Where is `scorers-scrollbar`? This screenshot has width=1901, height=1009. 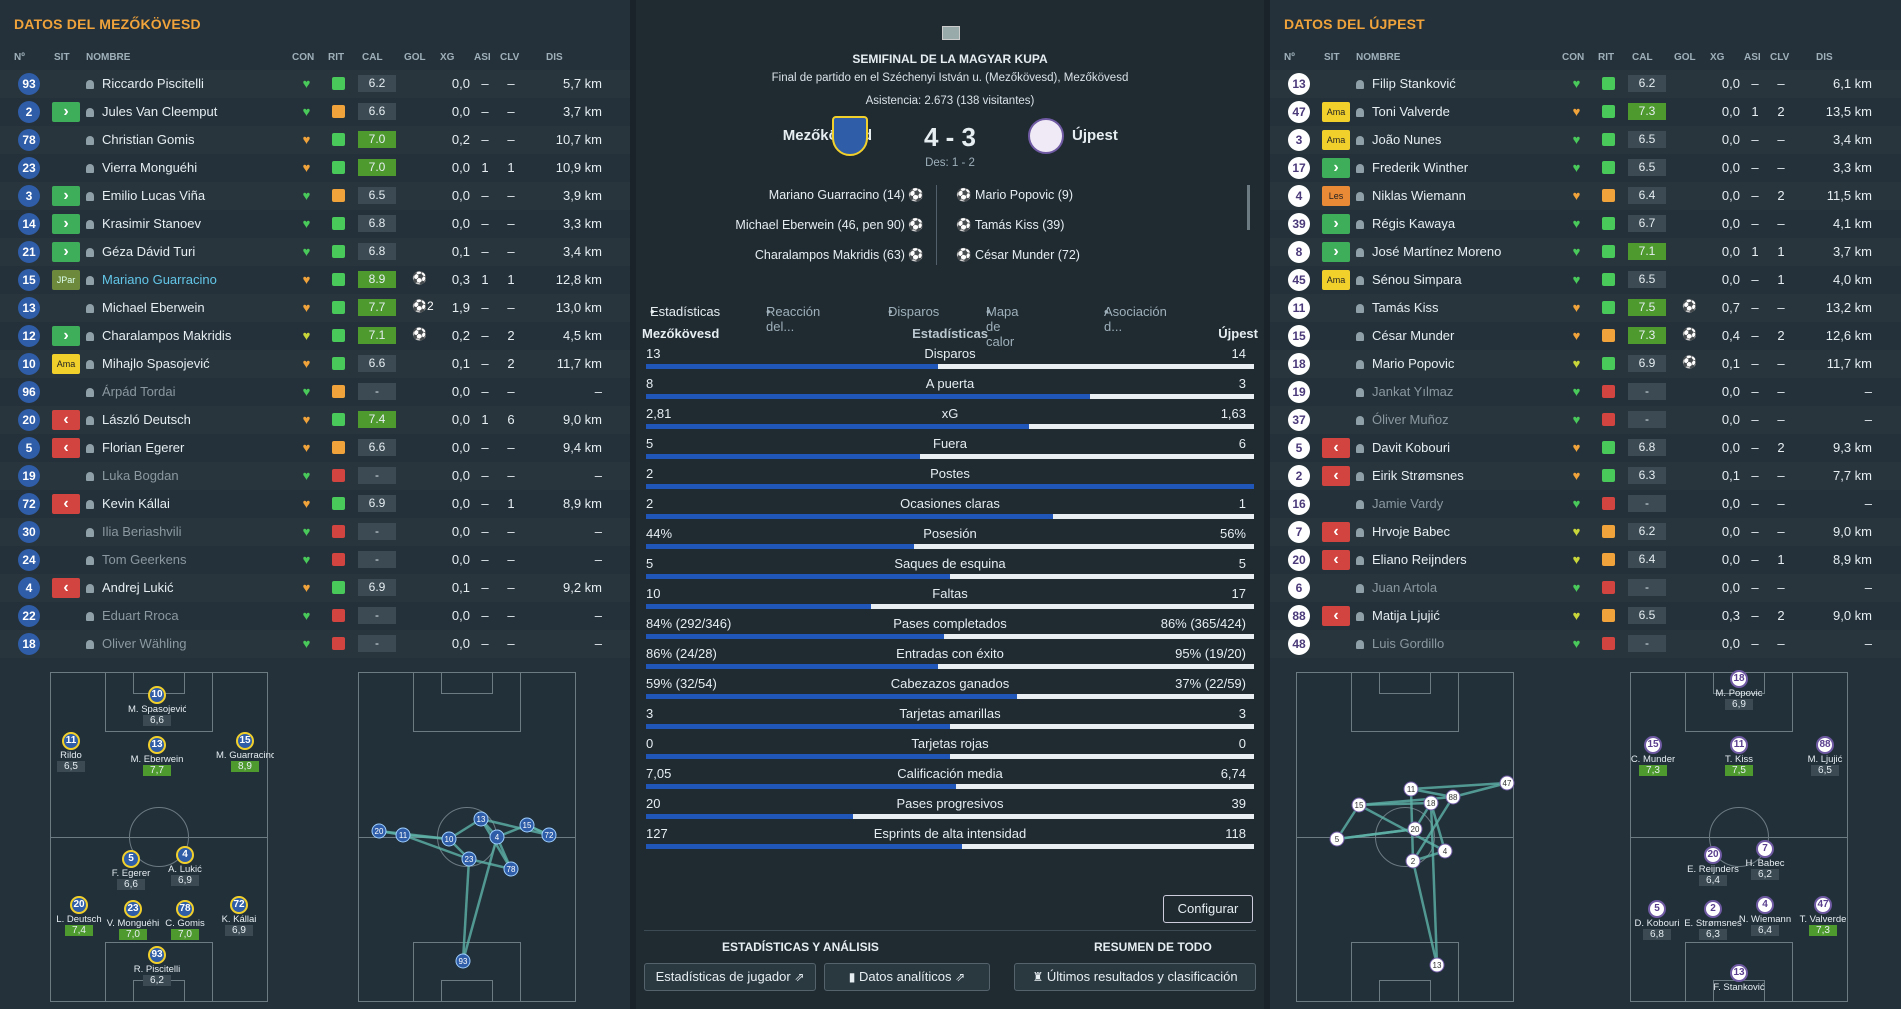 scorers-scrollbar is located at coordinates (1248, 207).